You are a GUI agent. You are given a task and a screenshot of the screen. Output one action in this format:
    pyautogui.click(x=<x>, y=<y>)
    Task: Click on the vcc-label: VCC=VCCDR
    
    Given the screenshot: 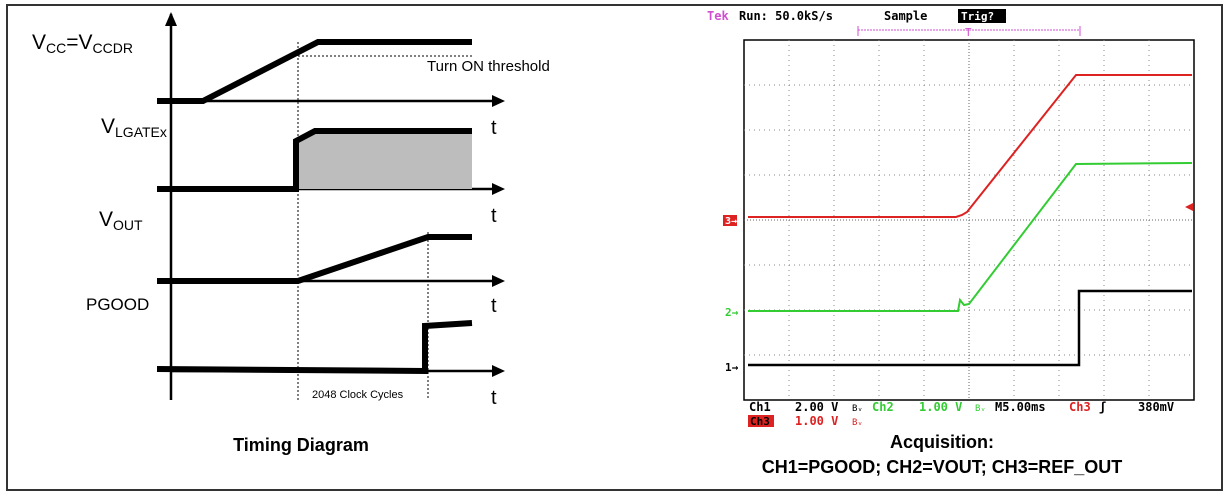 What is the action you would take?
    pyautogui.click(x=82, y=43)
    